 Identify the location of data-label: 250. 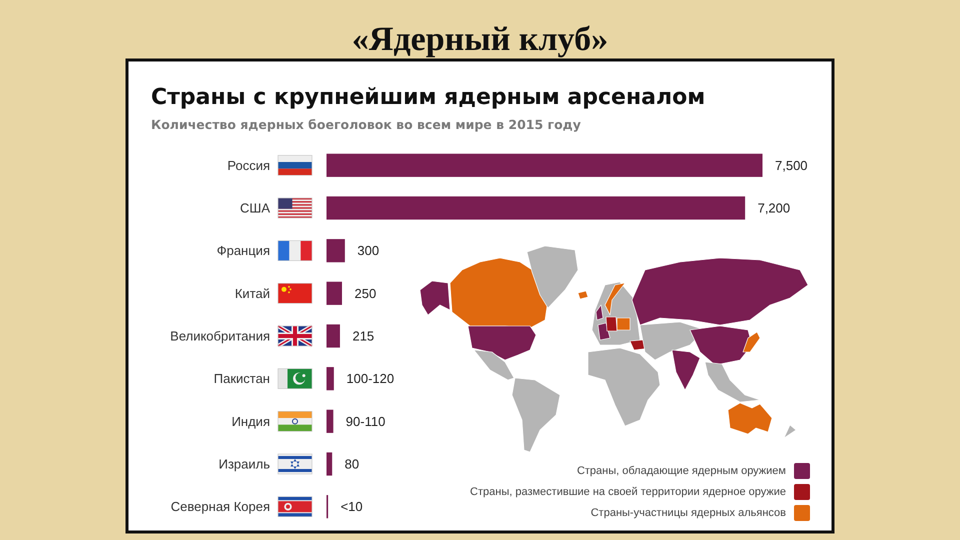
(365, 293).